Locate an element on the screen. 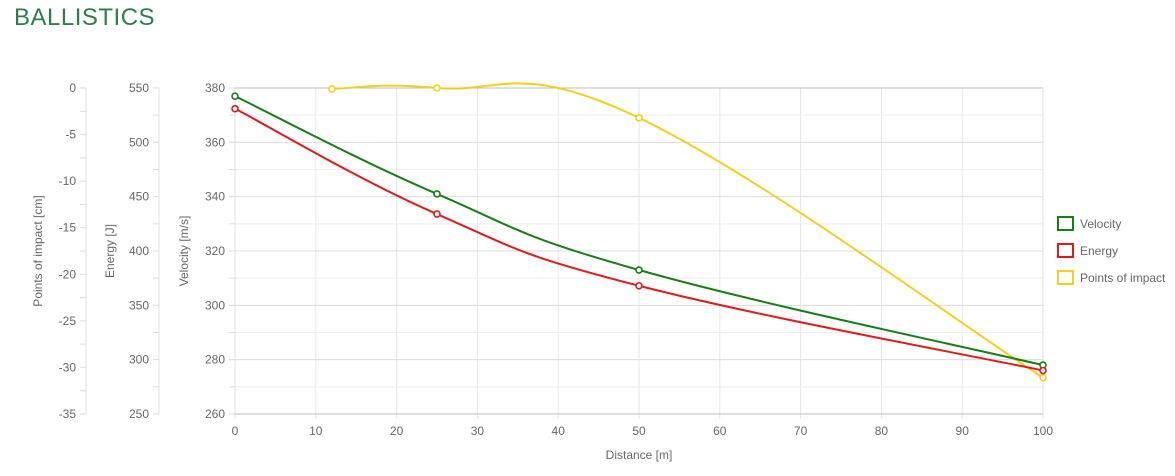 This screenshot has height=476, width=1175. velocity-tick-label: 380 is located at coordinates (215, 88).